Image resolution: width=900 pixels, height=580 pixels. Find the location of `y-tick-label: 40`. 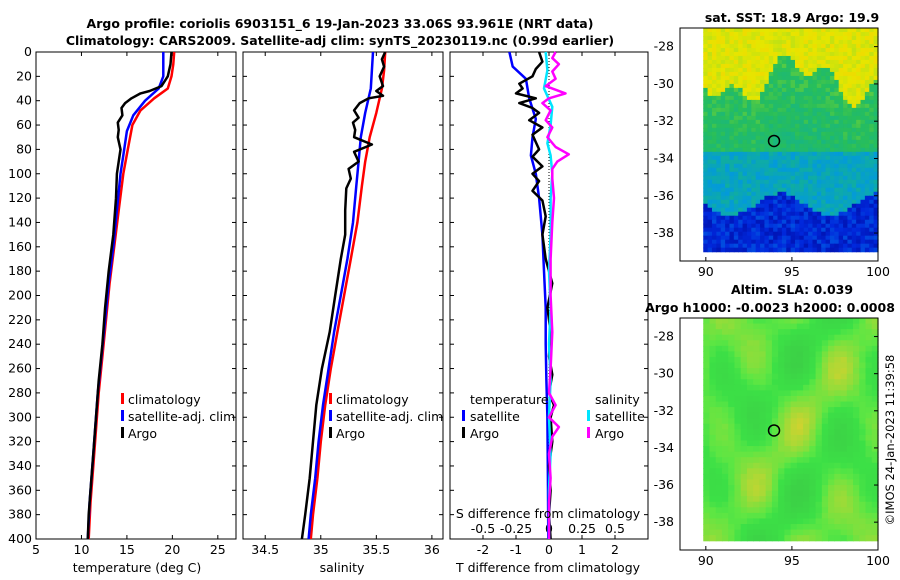

y-tick-label: 40 is located at coordinates (24, 100).